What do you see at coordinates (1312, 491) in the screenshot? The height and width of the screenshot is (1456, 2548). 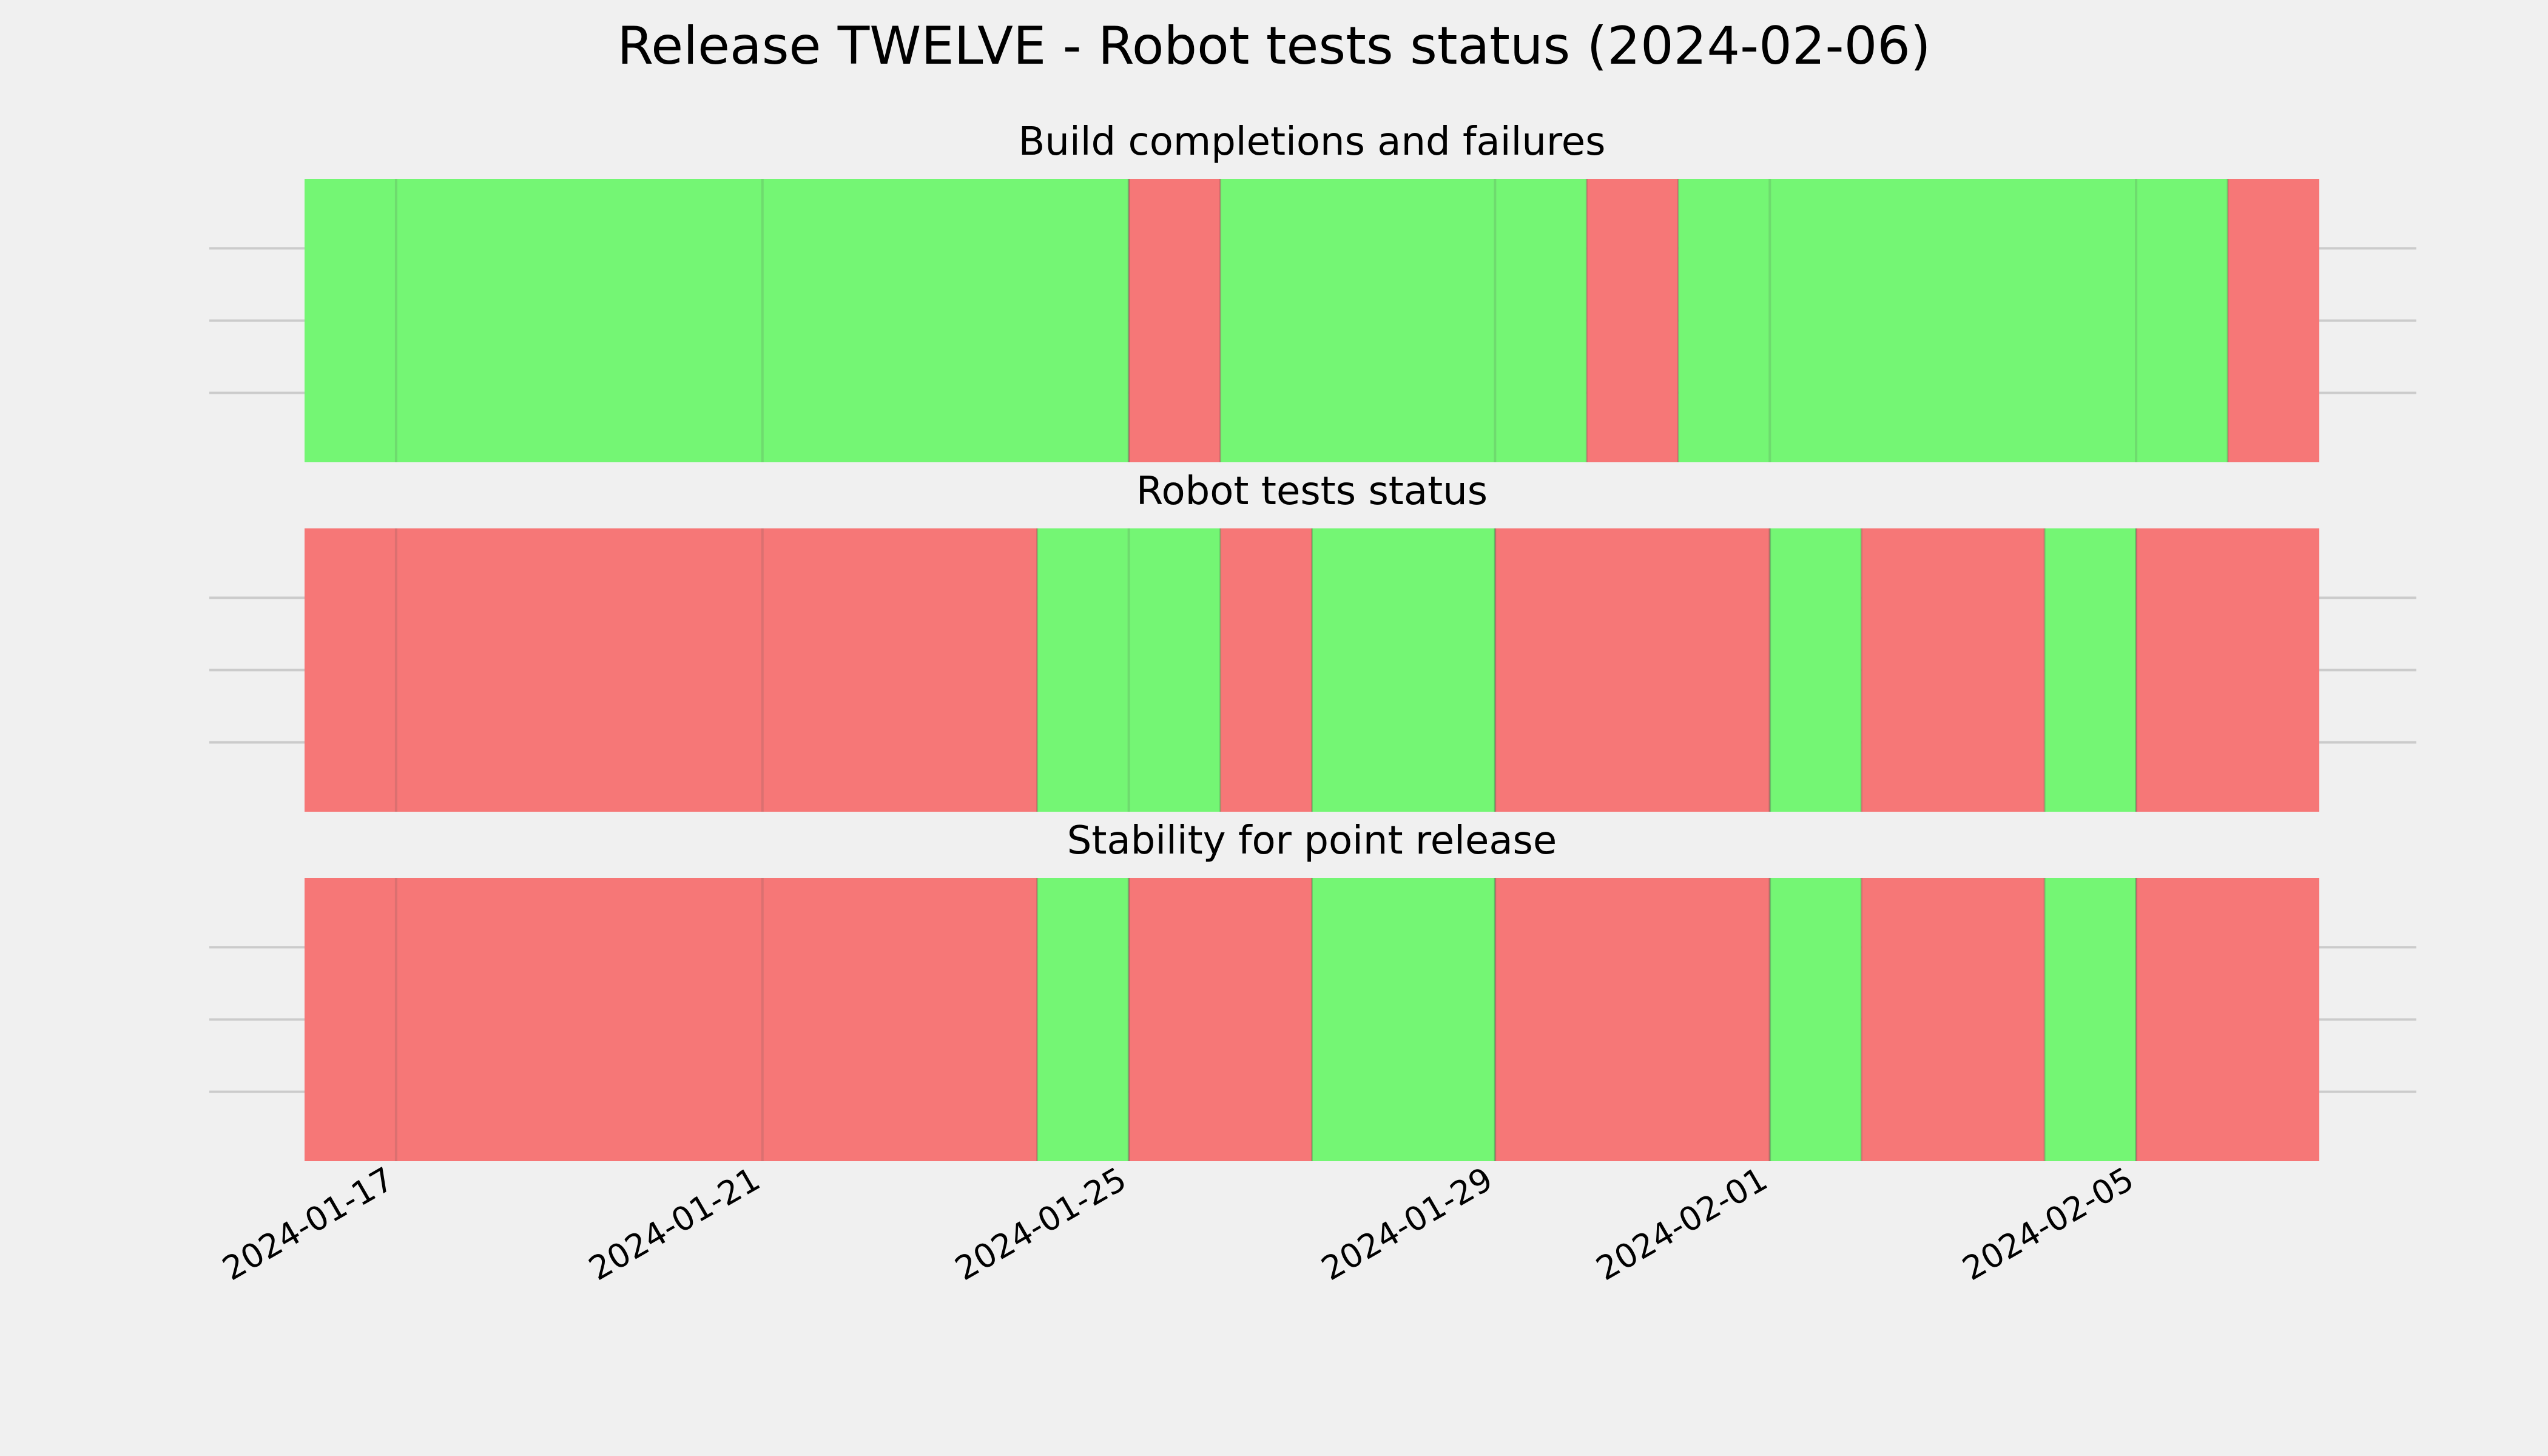 I see `panel-title: Robot tests status` at bounding box center [1312, 491].